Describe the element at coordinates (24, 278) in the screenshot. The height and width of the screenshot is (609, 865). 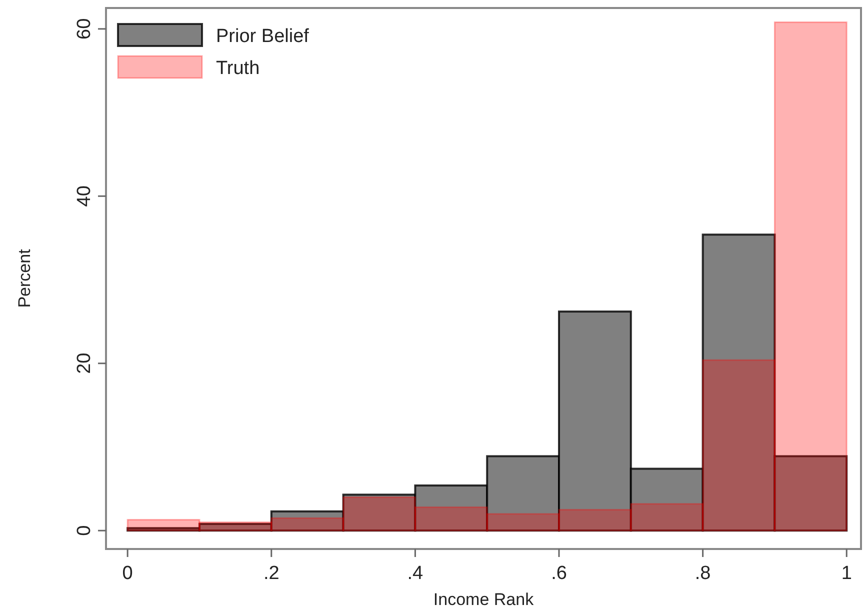
I see `y-axis-title: Percent` at that location.